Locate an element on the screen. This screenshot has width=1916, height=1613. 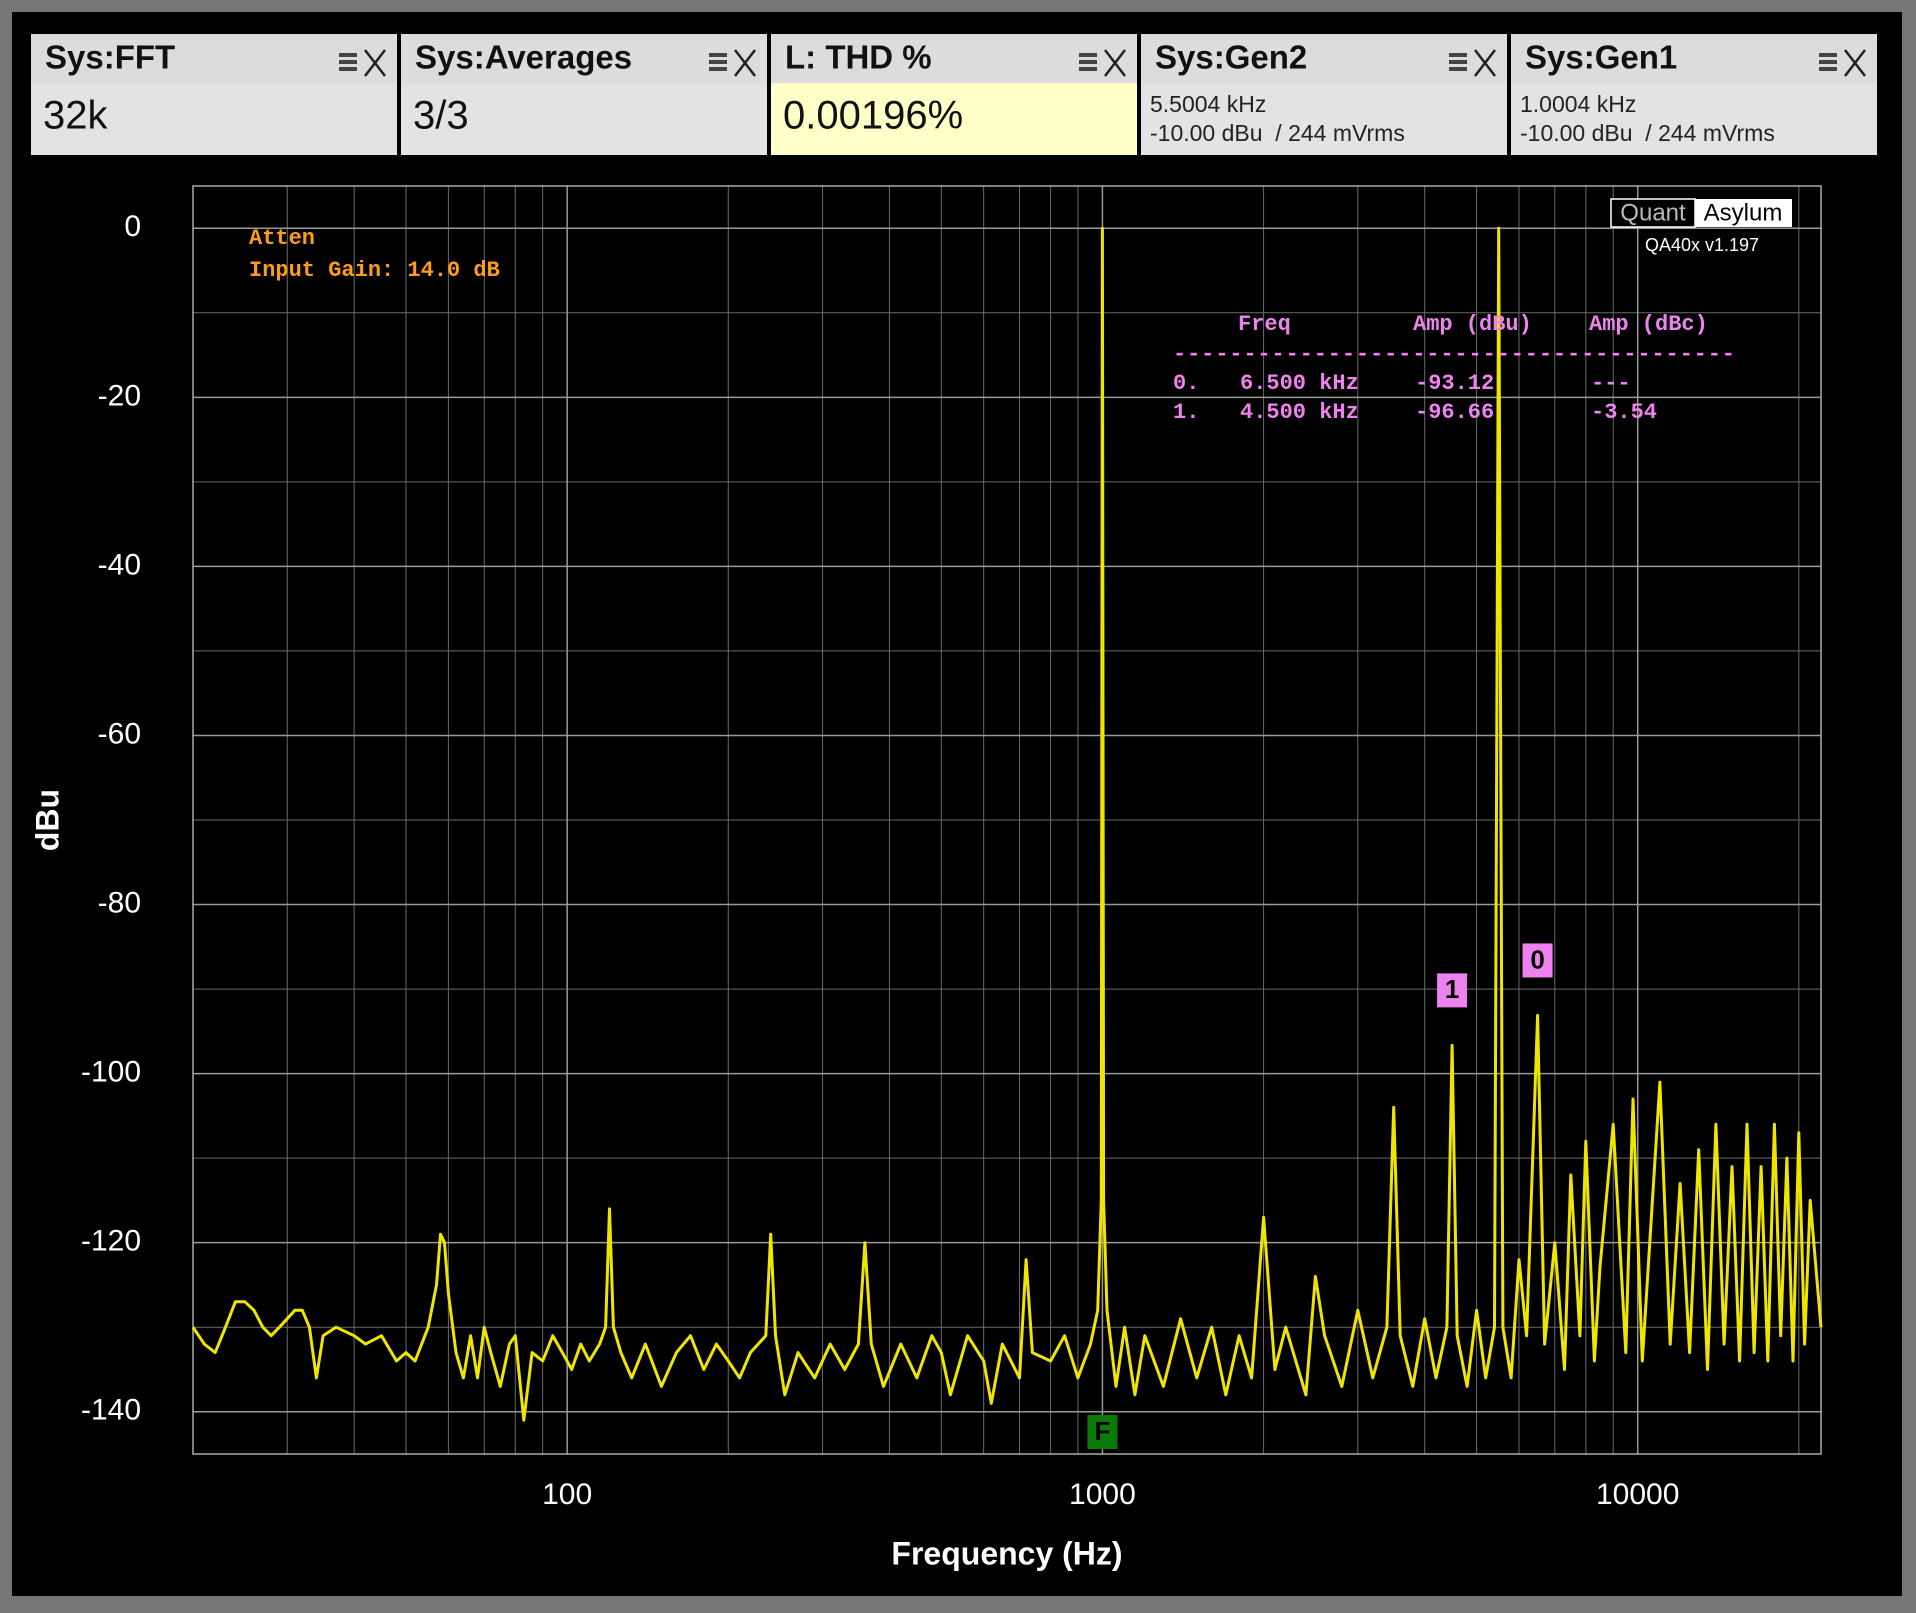
table-cell: 4.500 kHz is located at coordinates (1299, 412).